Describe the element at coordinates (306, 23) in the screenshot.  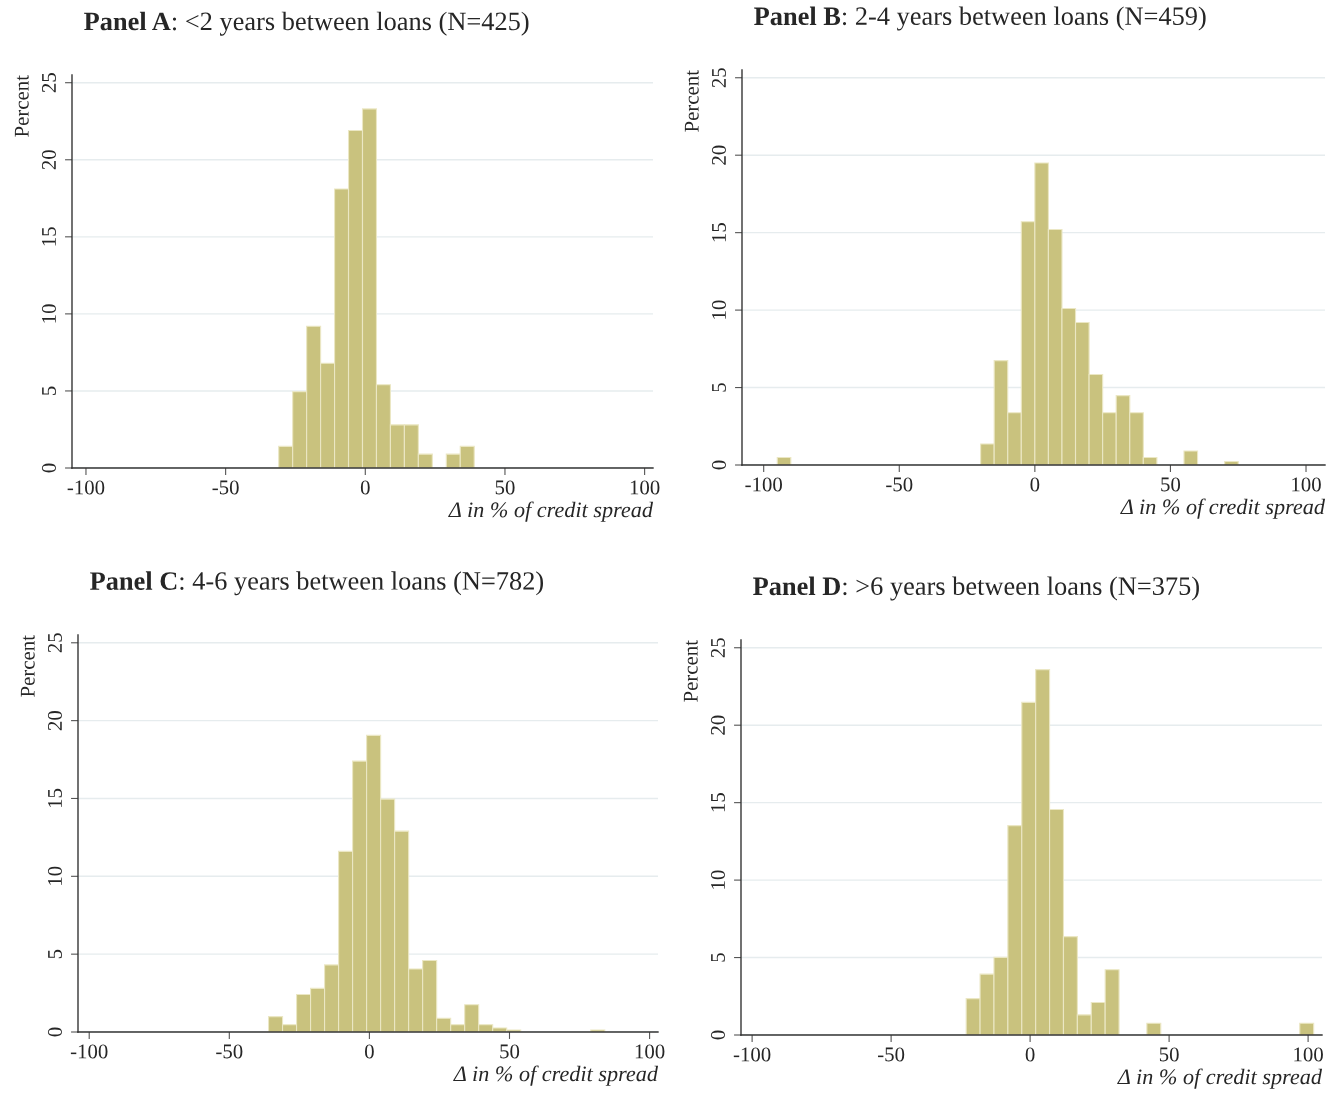
I see `chart-title: Panel A: <2 years between loans (N=425)` at that location.